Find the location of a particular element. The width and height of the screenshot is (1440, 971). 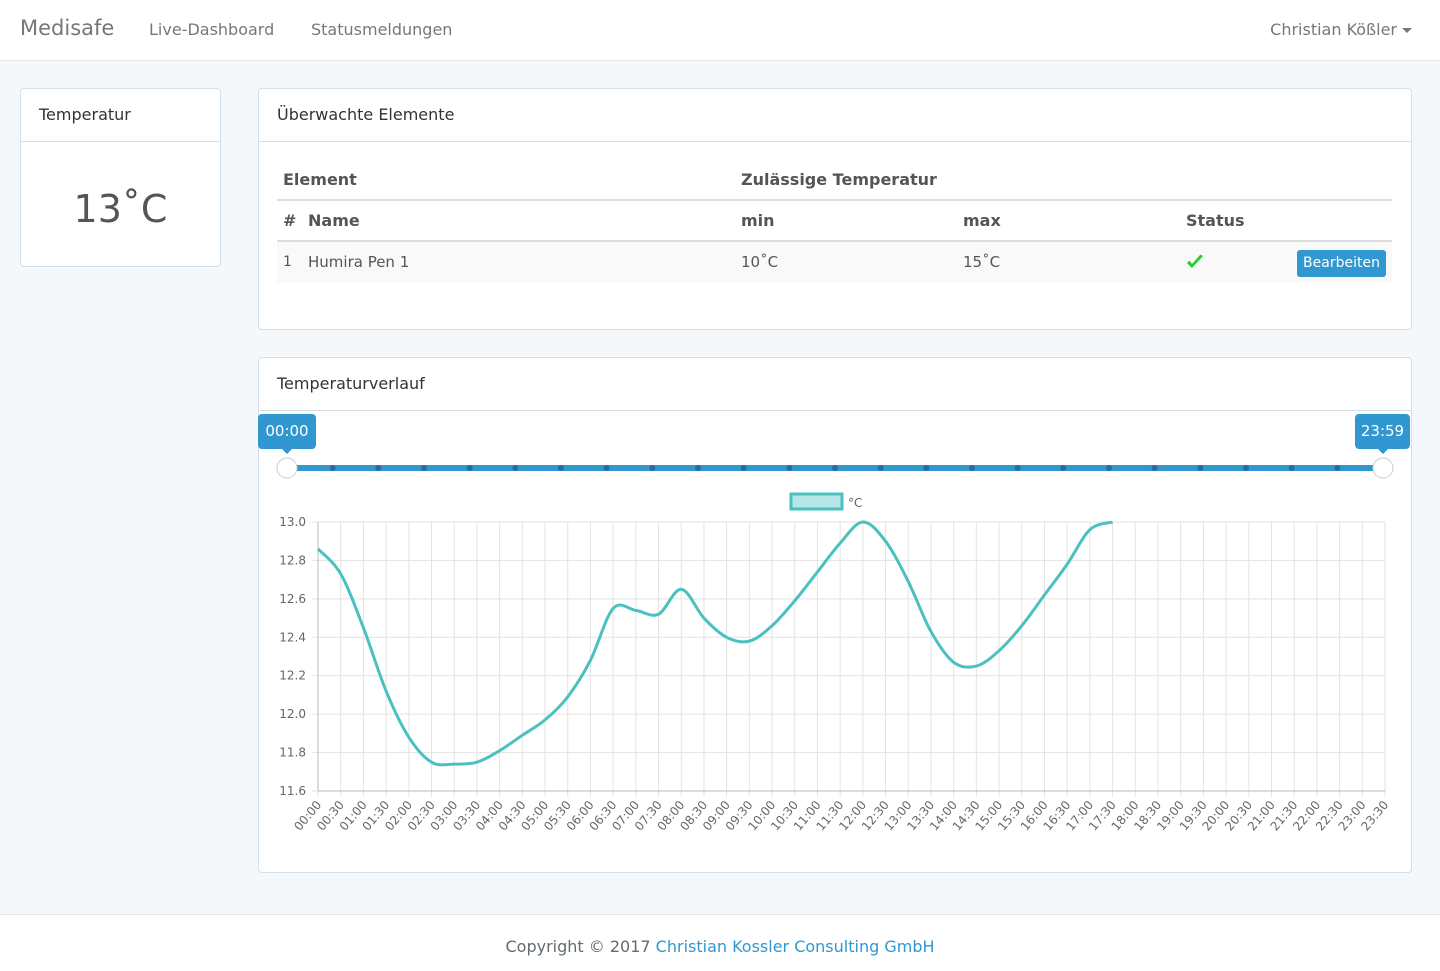

panel-title: Überwachte Elemente is located at coordinates (366, 114).